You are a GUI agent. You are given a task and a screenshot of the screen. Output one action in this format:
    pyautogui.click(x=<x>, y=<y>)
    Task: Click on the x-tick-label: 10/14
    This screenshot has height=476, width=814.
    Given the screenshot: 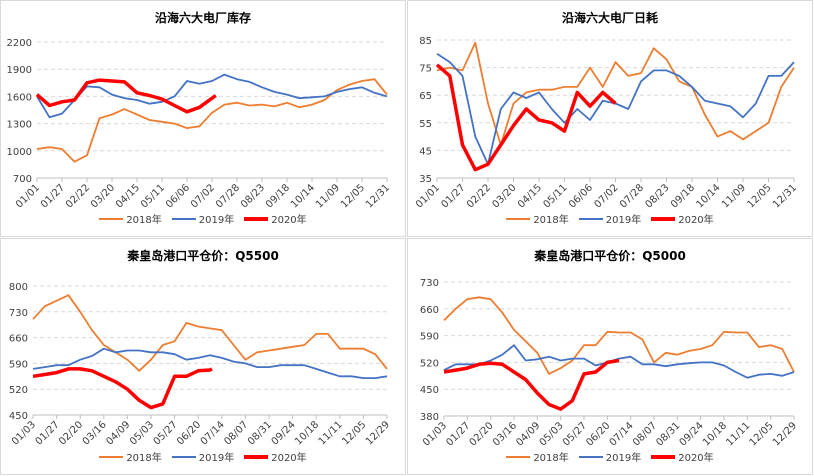 What is the action you would take?
    pyautogui.click(x=708, y=196)
    